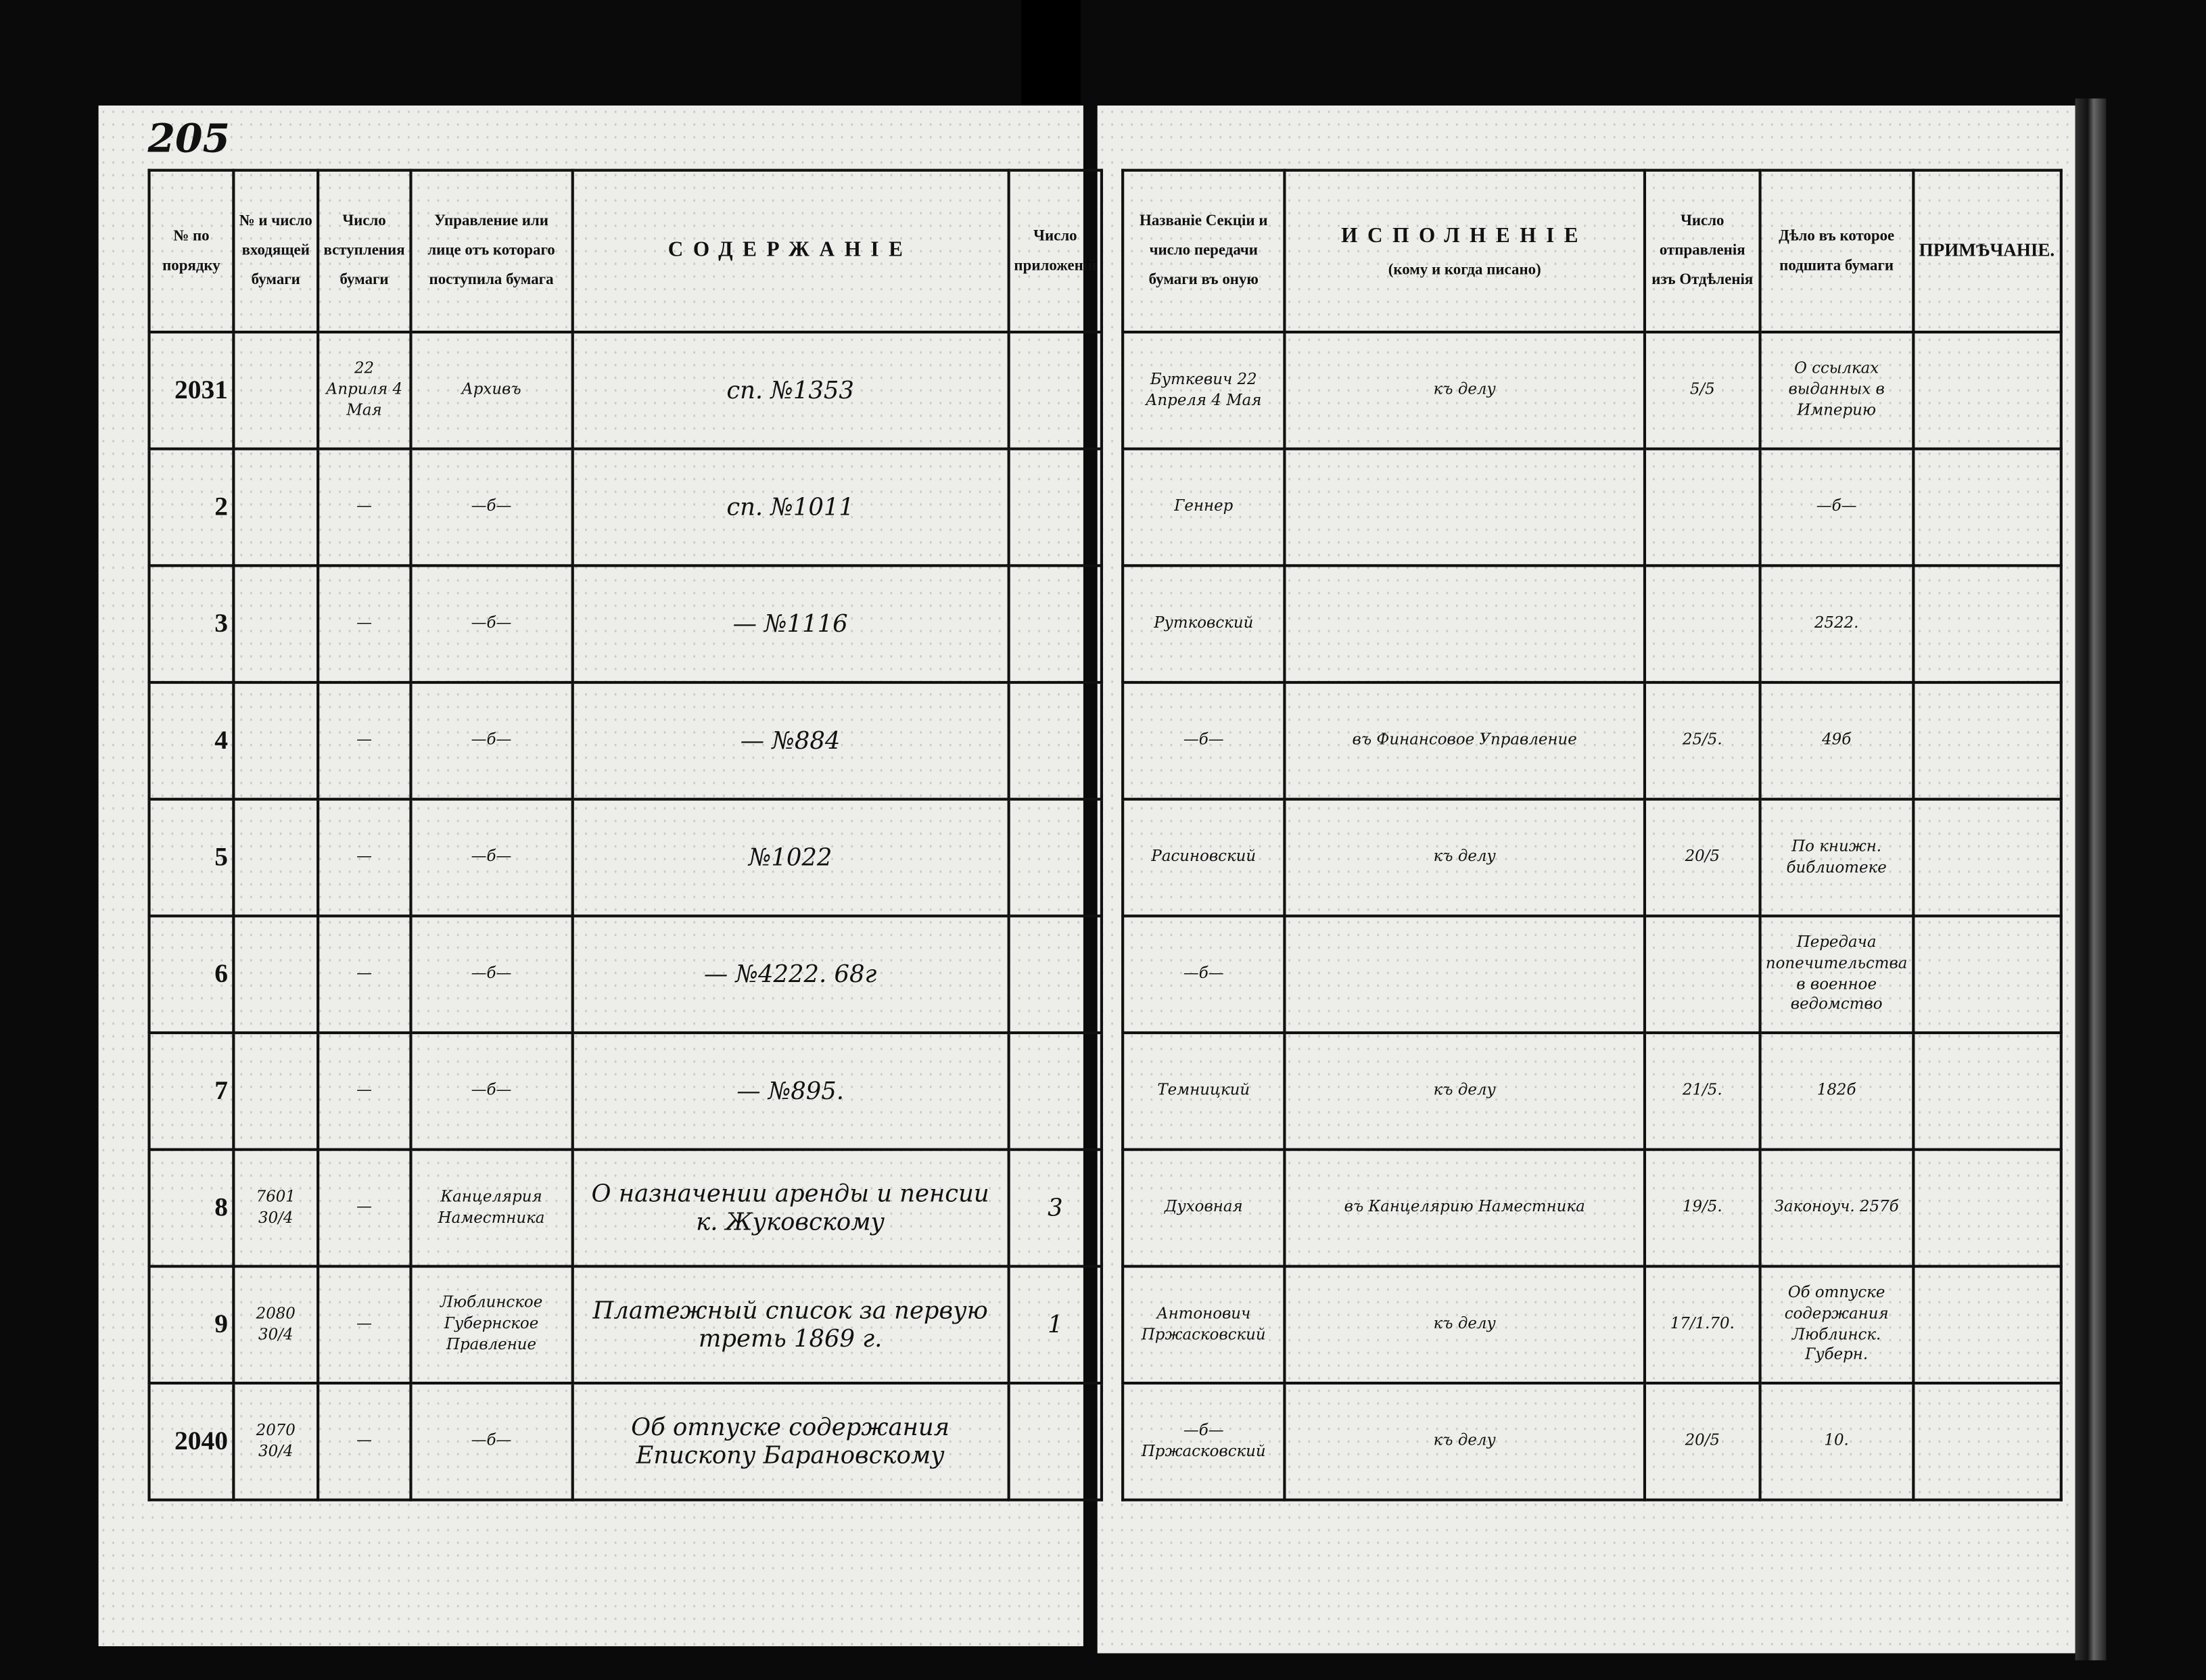 The height and width of the screenshot is (1680, 2206). What do you see at coordinates (1987, 251) in the screenshot?
I see `col-header: ПРИМѢЧАНІЕ.` at bounding box center [1987, 251].